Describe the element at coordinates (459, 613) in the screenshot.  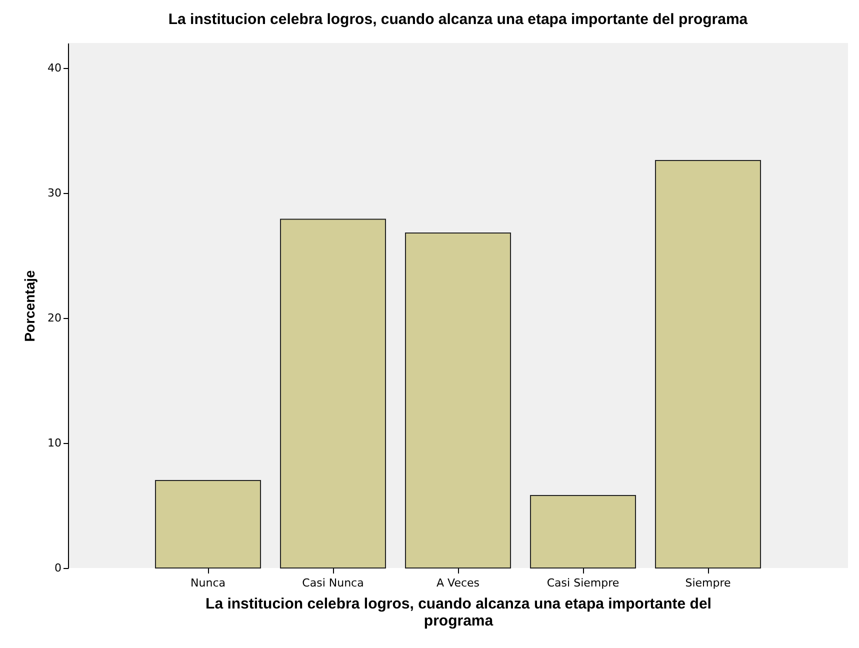
I see `x-axis-title: La institucion celebra logros, cuando alcanza una etapa importante del programa` at that location.